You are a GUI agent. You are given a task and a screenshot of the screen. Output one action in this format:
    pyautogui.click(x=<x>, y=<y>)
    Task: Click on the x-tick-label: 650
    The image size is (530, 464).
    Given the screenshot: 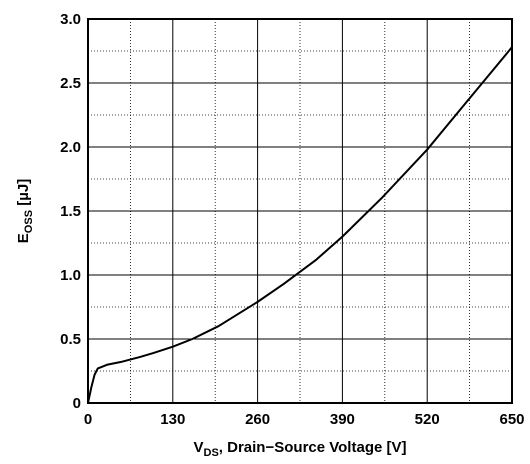 What is the action you would take?
    pyautogui.click(x=511, y=419)
    